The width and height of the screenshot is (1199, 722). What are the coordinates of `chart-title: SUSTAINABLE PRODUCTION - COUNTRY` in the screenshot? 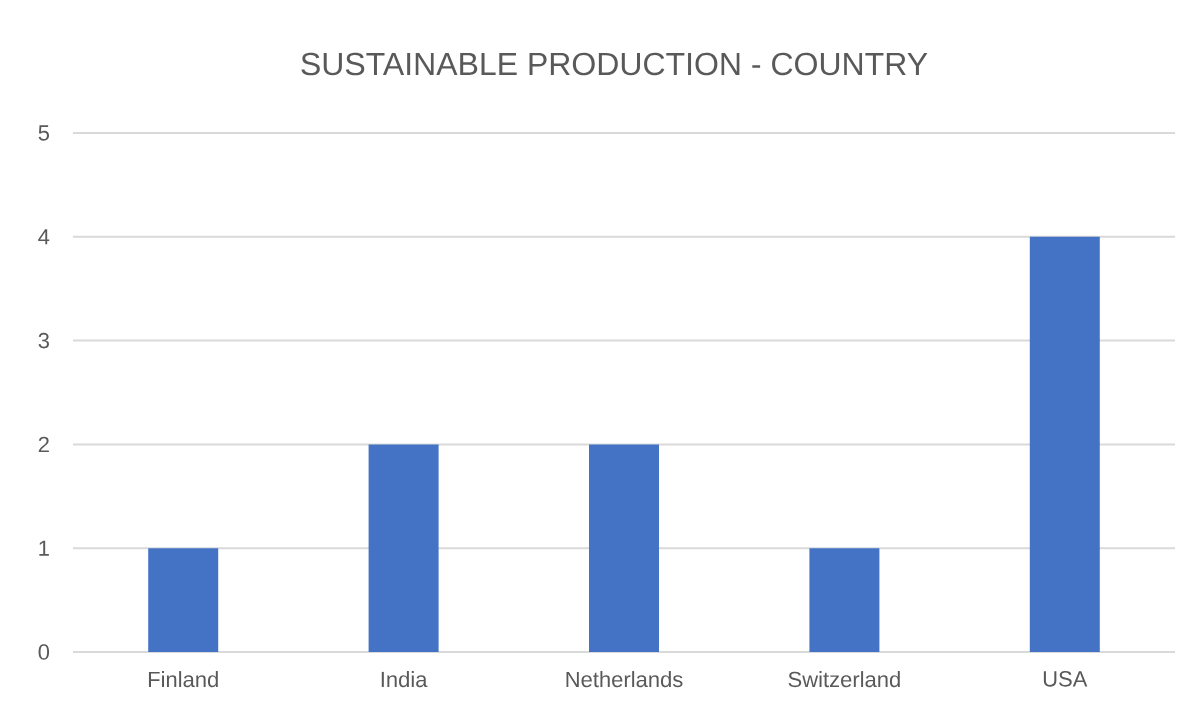 It's located at (614, 64).